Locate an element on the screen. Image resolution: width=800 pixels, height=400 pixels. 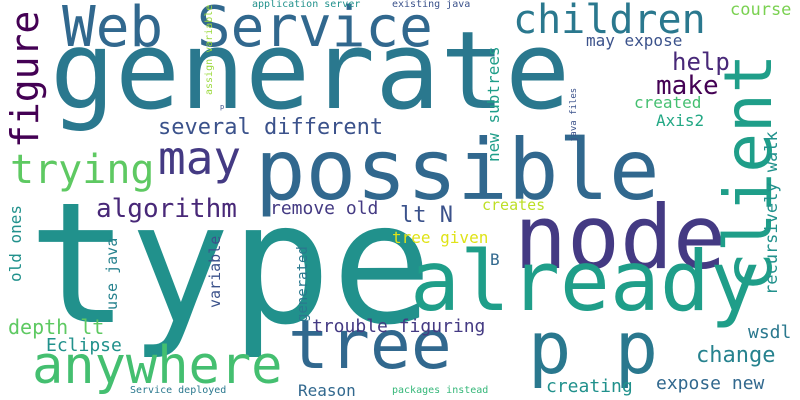
word-expose-new: expose new is located at coordinates (710, 383).